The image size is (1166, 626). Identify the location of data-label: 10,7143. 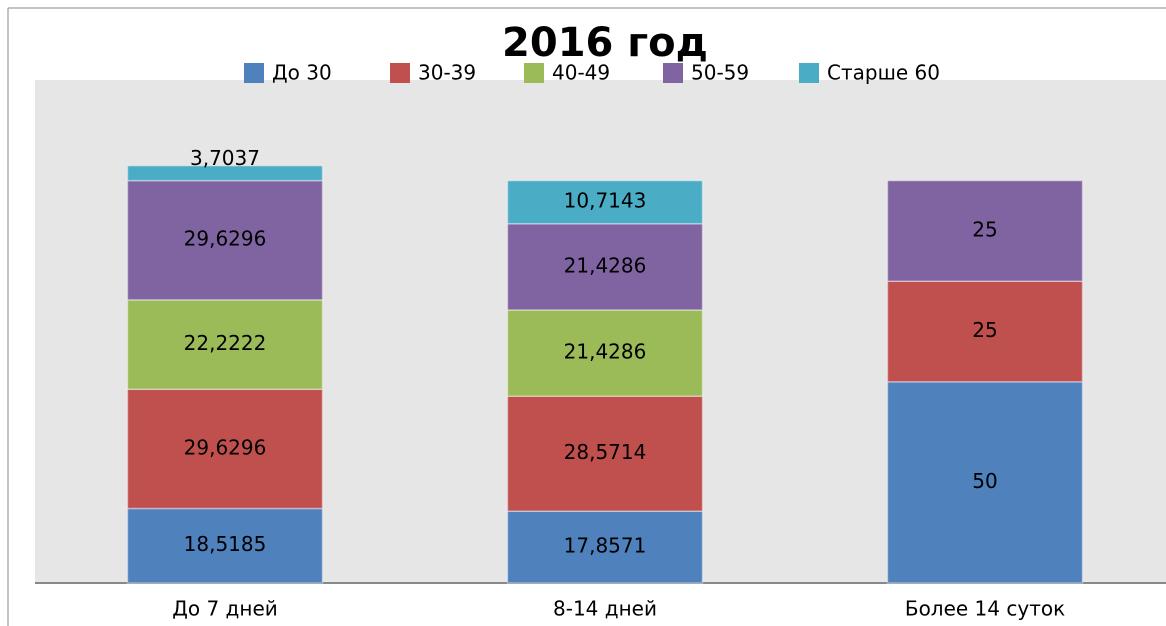
(605, 201).